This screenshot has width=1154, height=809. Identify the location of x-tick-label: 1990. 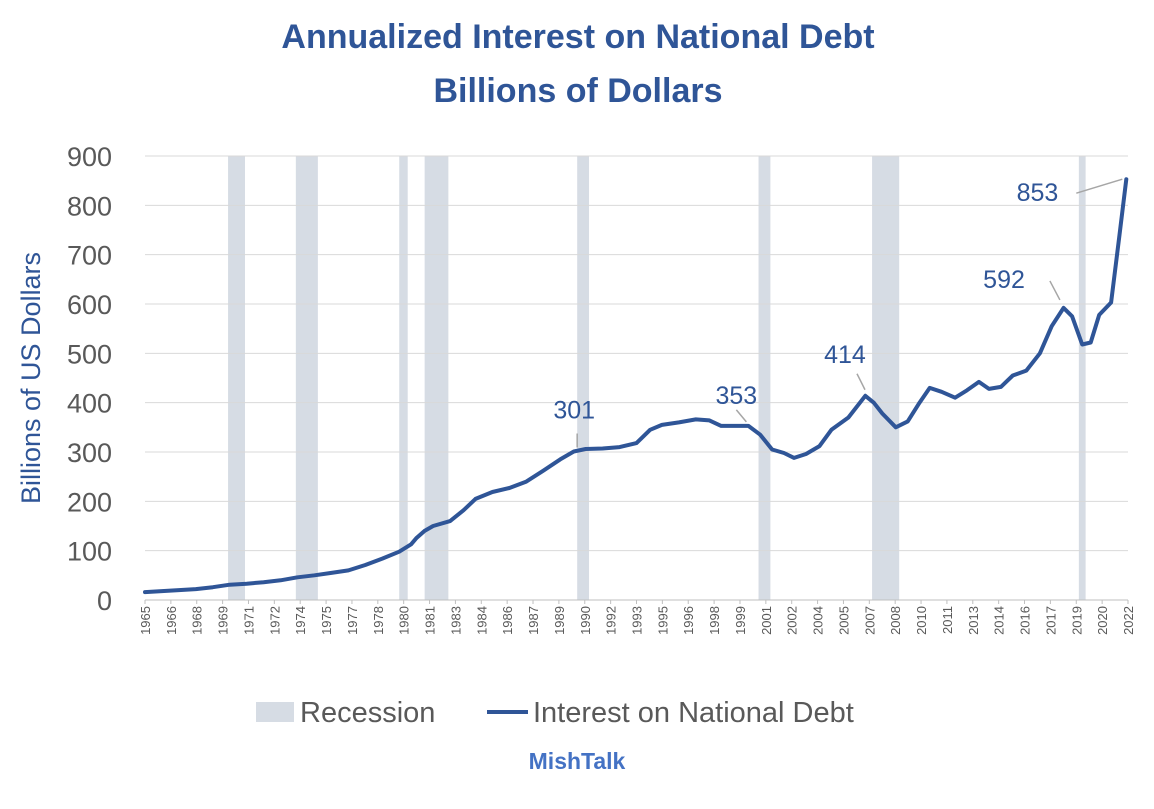
(585, 620).